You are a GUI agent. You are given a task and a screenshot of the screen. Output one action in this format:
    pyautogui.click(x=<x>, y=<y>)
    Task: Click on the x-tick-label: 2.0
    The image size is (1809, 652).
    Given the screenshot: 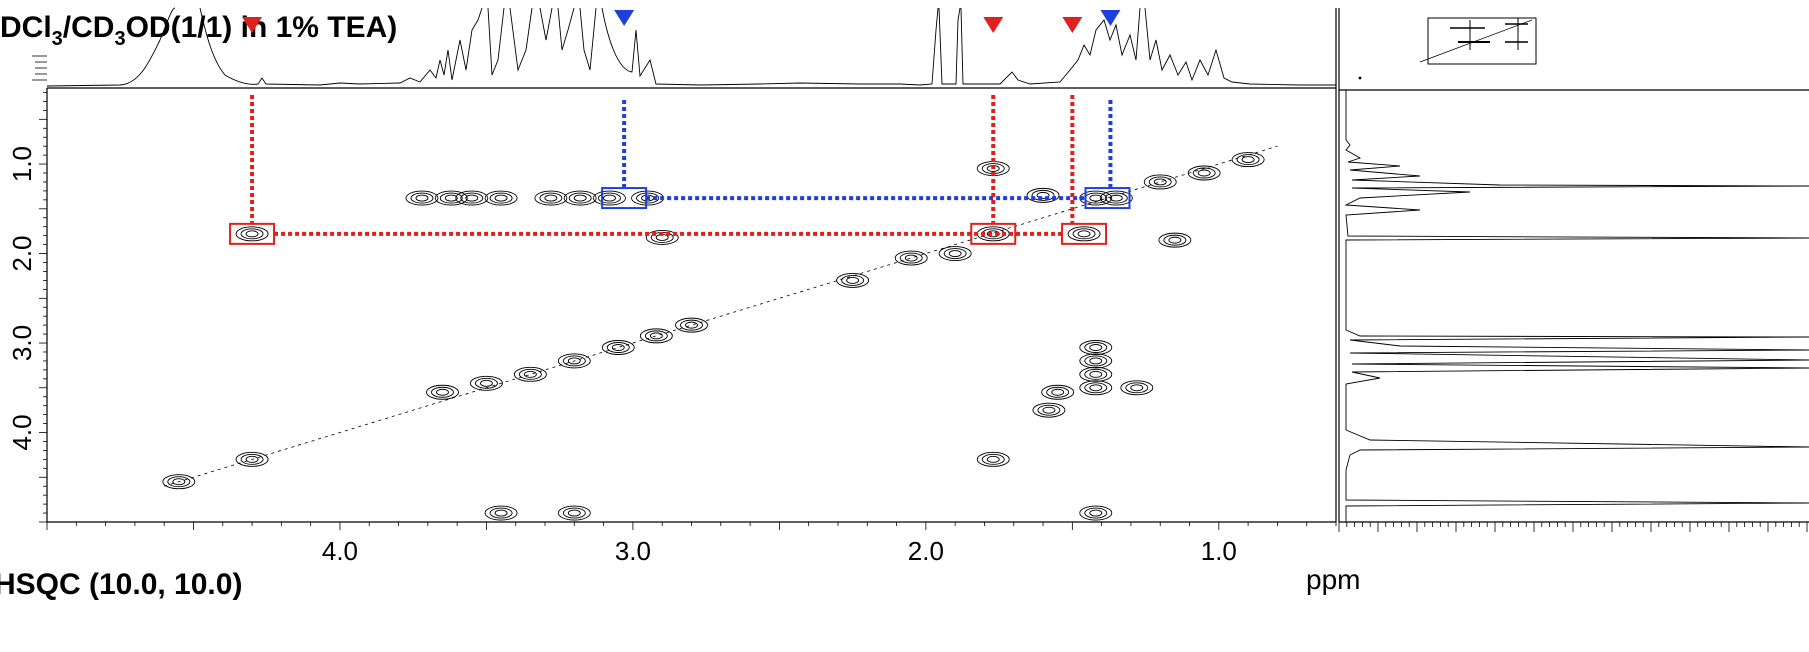 What is the action you would take?
    pyautogui.click(x=926, y=551)
    